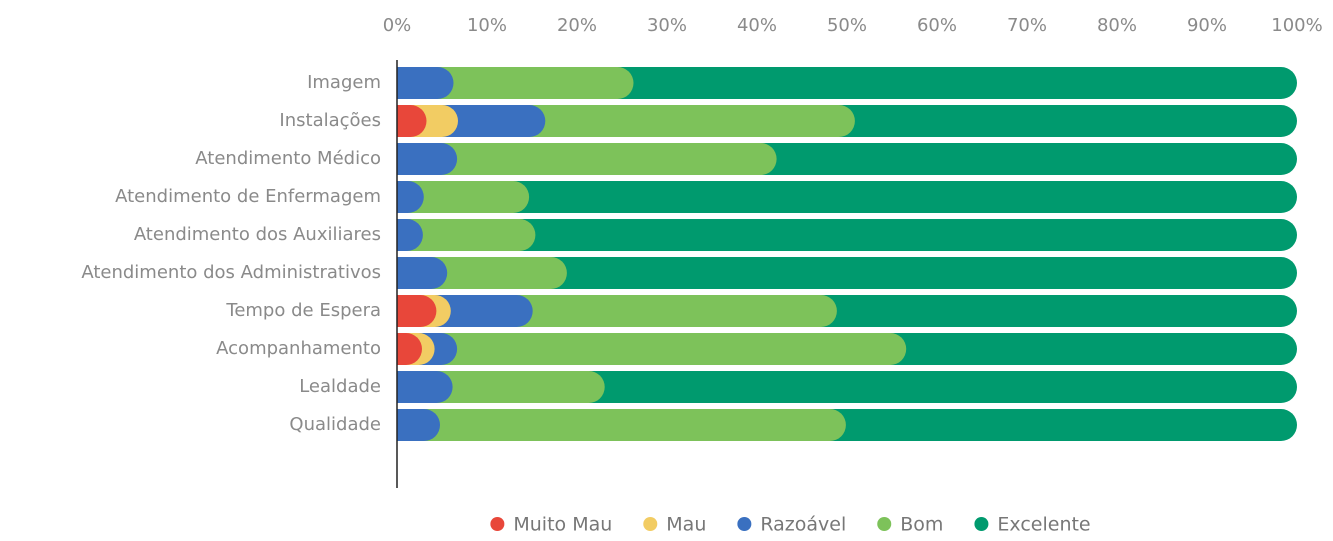  Describe the element at coordinates (1296, 25) in the screenshot. I see `x-tick-label: 100%` at that location.